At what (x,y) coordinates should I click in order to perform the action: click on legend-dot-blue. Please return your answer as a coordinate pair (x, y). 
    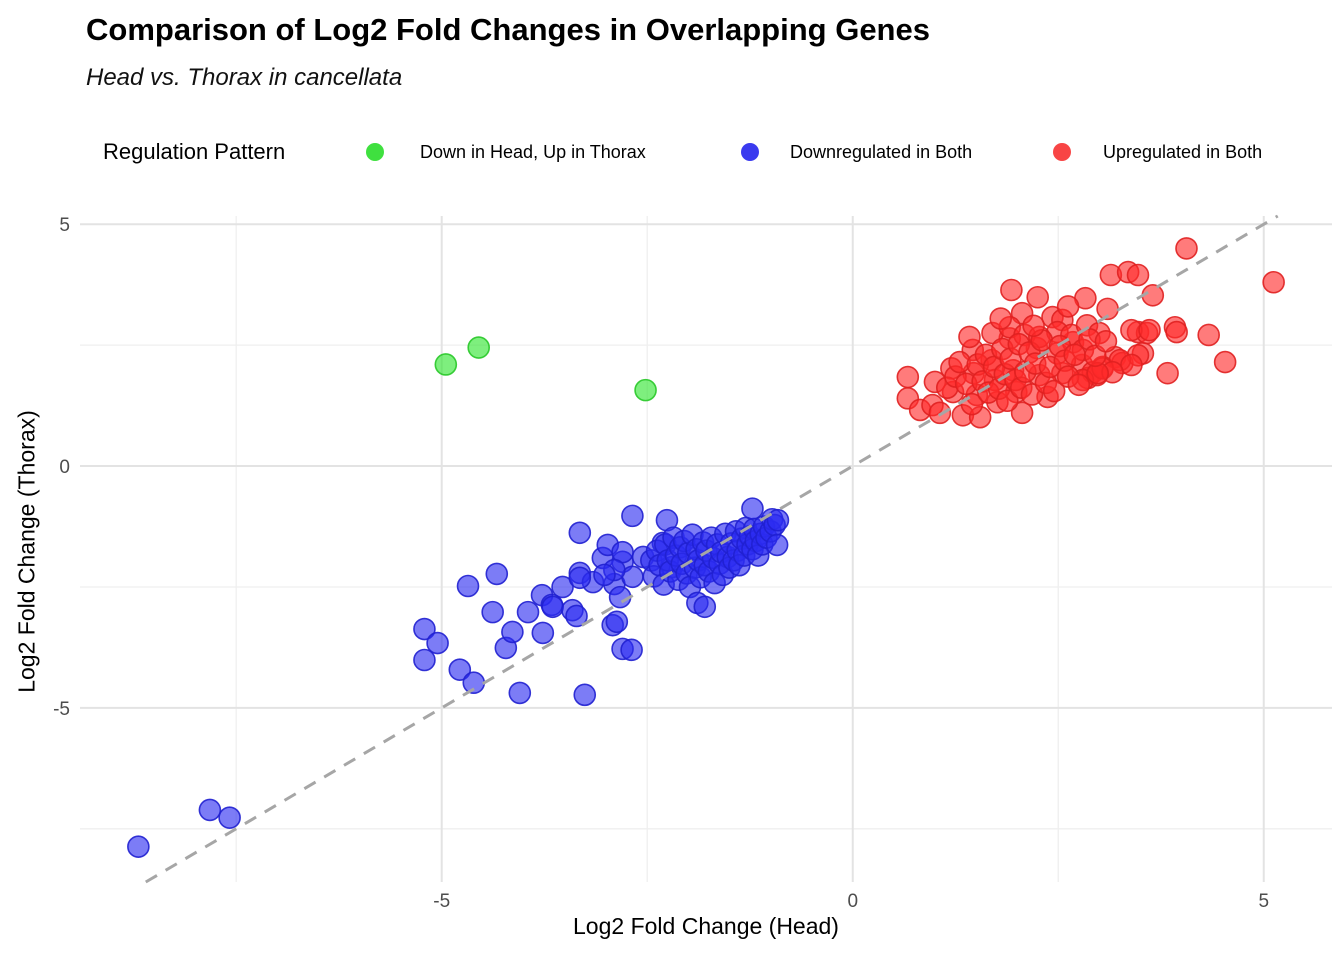
    Looking at the image, I should click on (750, 152).